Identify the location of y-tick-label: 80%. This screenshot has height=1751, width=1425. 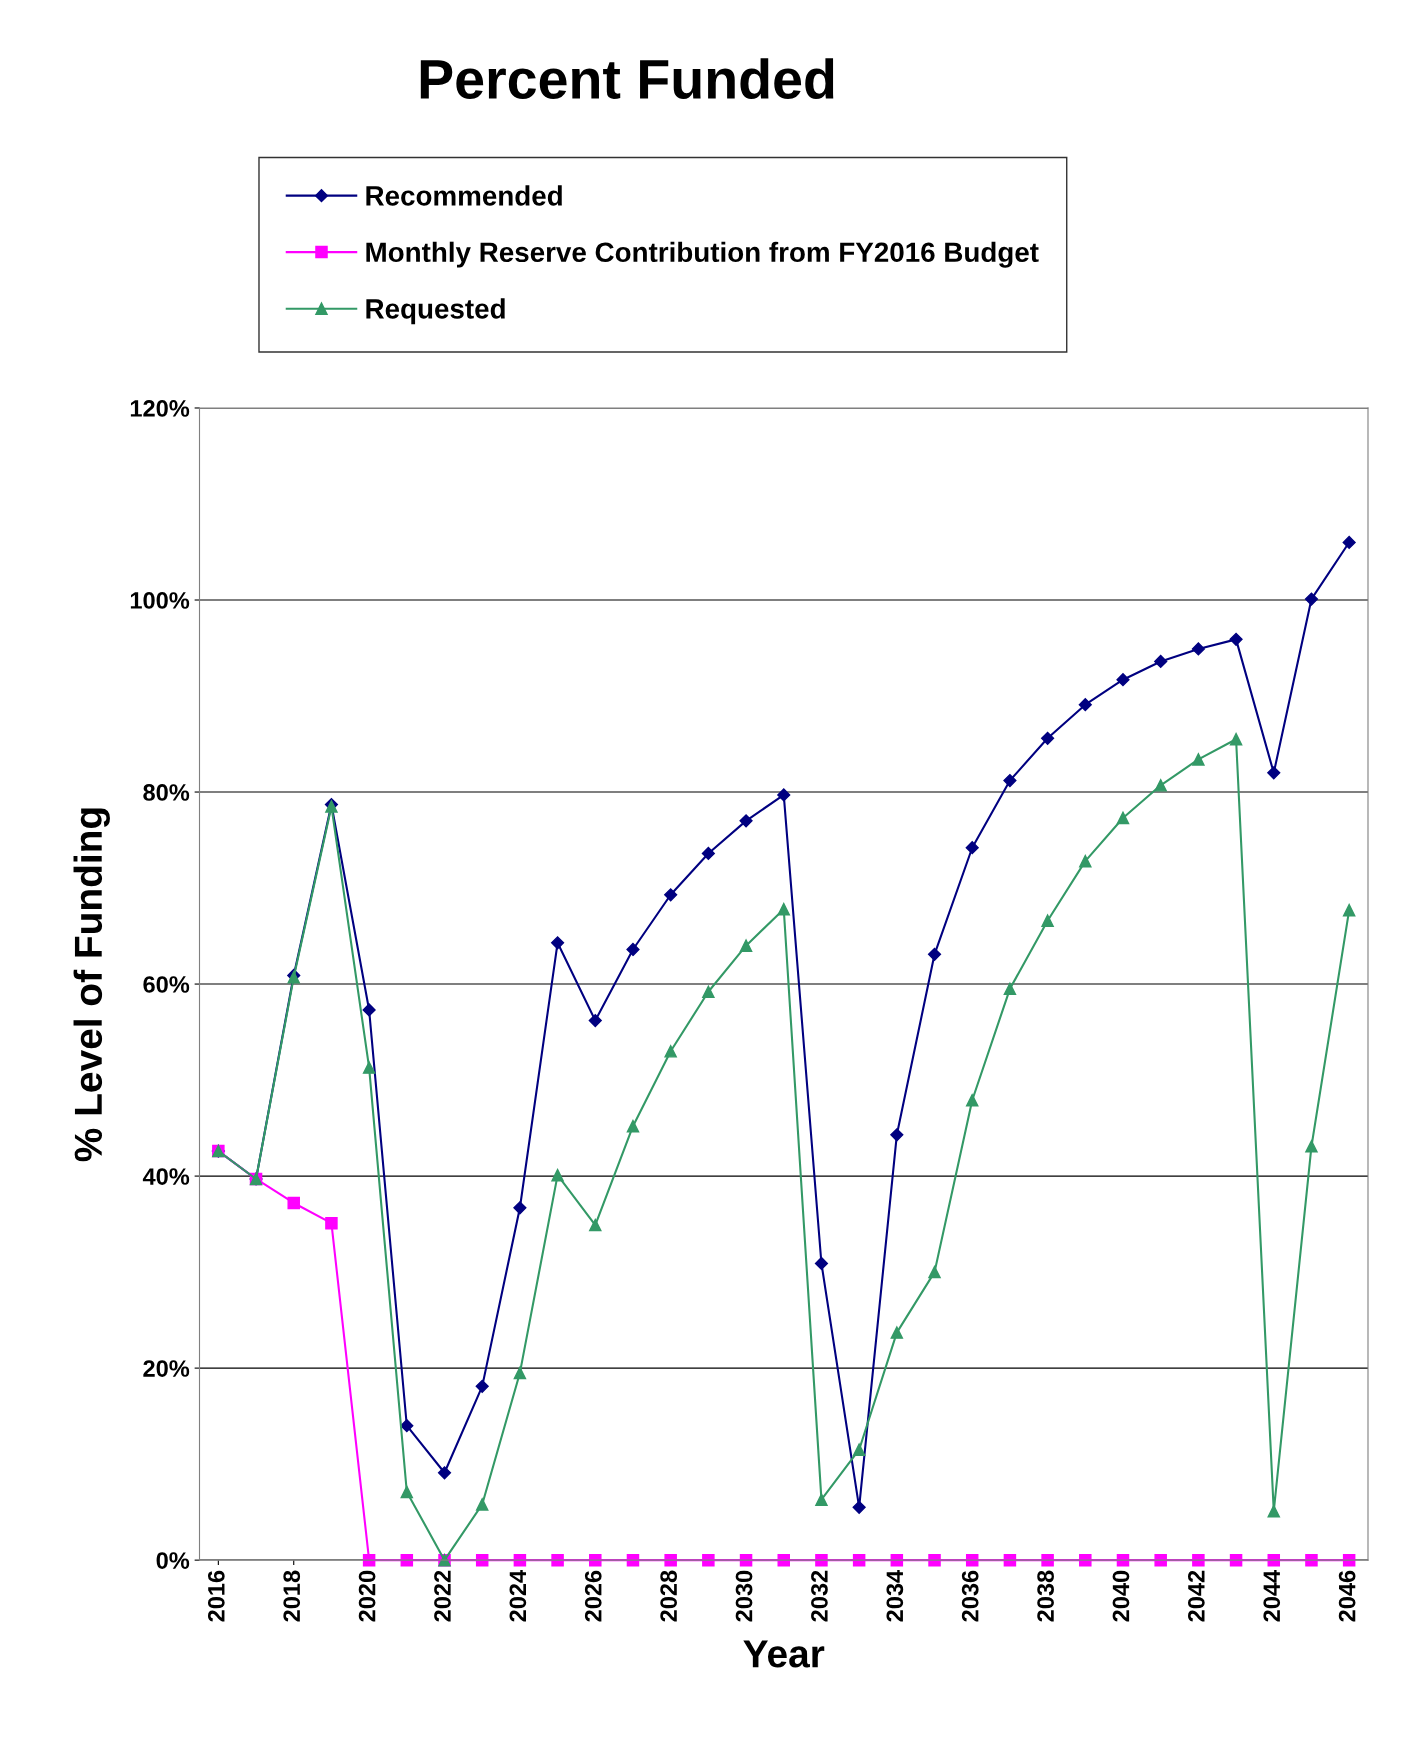
(166, 792).